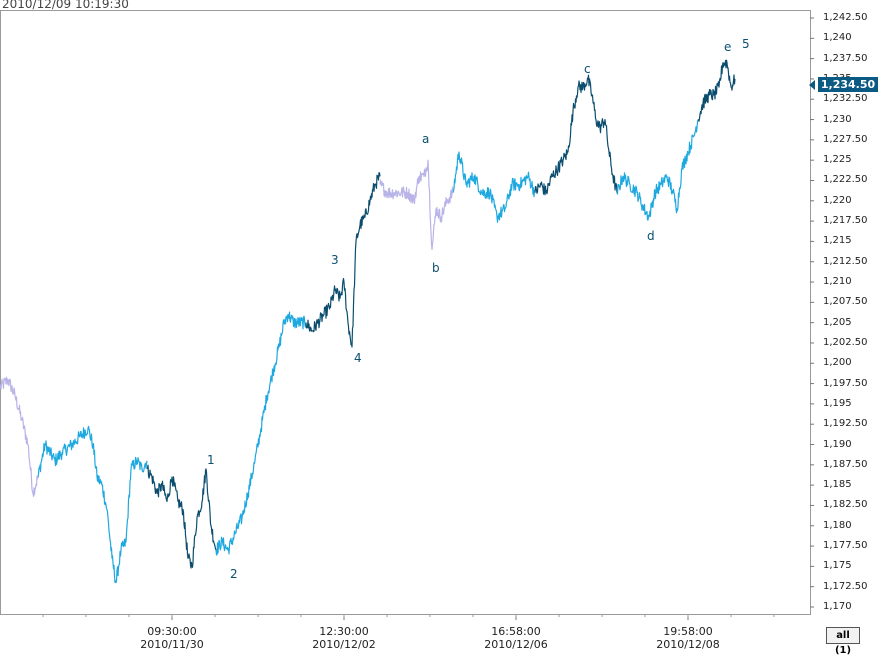 The image size is (878, 658). Describe the element at coordinates (837, 606) in the screenshot. I see `y-tick-label: 1,170` at that location.